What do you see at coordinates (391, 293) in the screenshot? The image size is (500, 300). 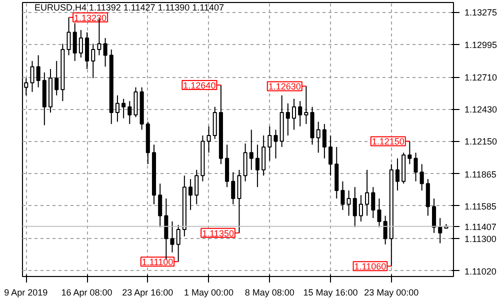 I see `x-tick-label: 23 May 00:00` at bounding box center [391, 293].